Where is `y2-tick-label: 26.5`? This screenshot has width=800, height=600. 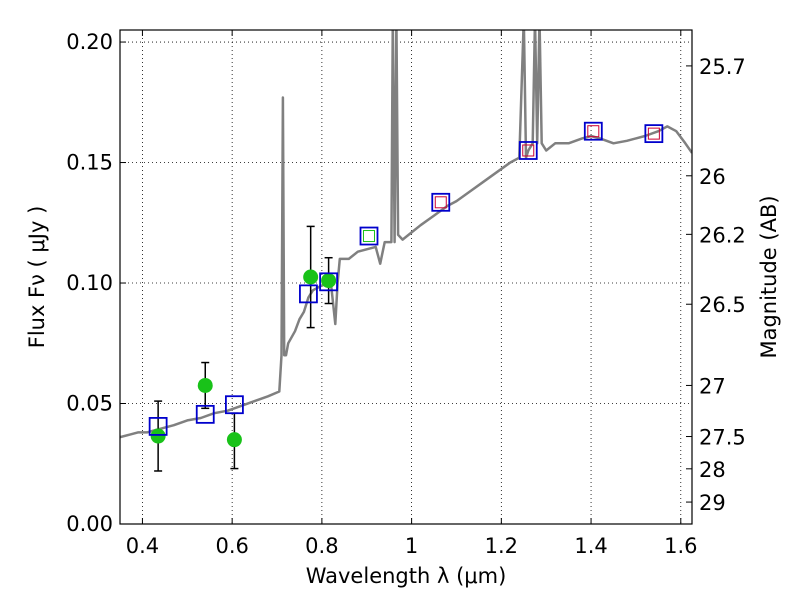
y2-tick-label: 26.5 is located at coordinates (722, 305).